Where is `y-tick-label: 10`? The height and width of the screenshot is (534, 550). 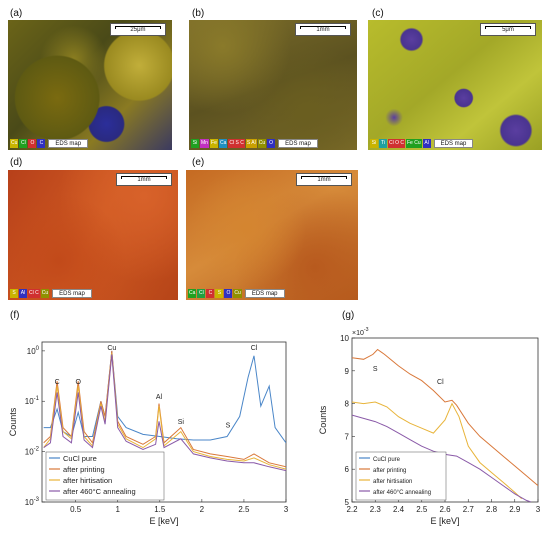
y-tick-label: 10 is located at coordinates (344, 338).